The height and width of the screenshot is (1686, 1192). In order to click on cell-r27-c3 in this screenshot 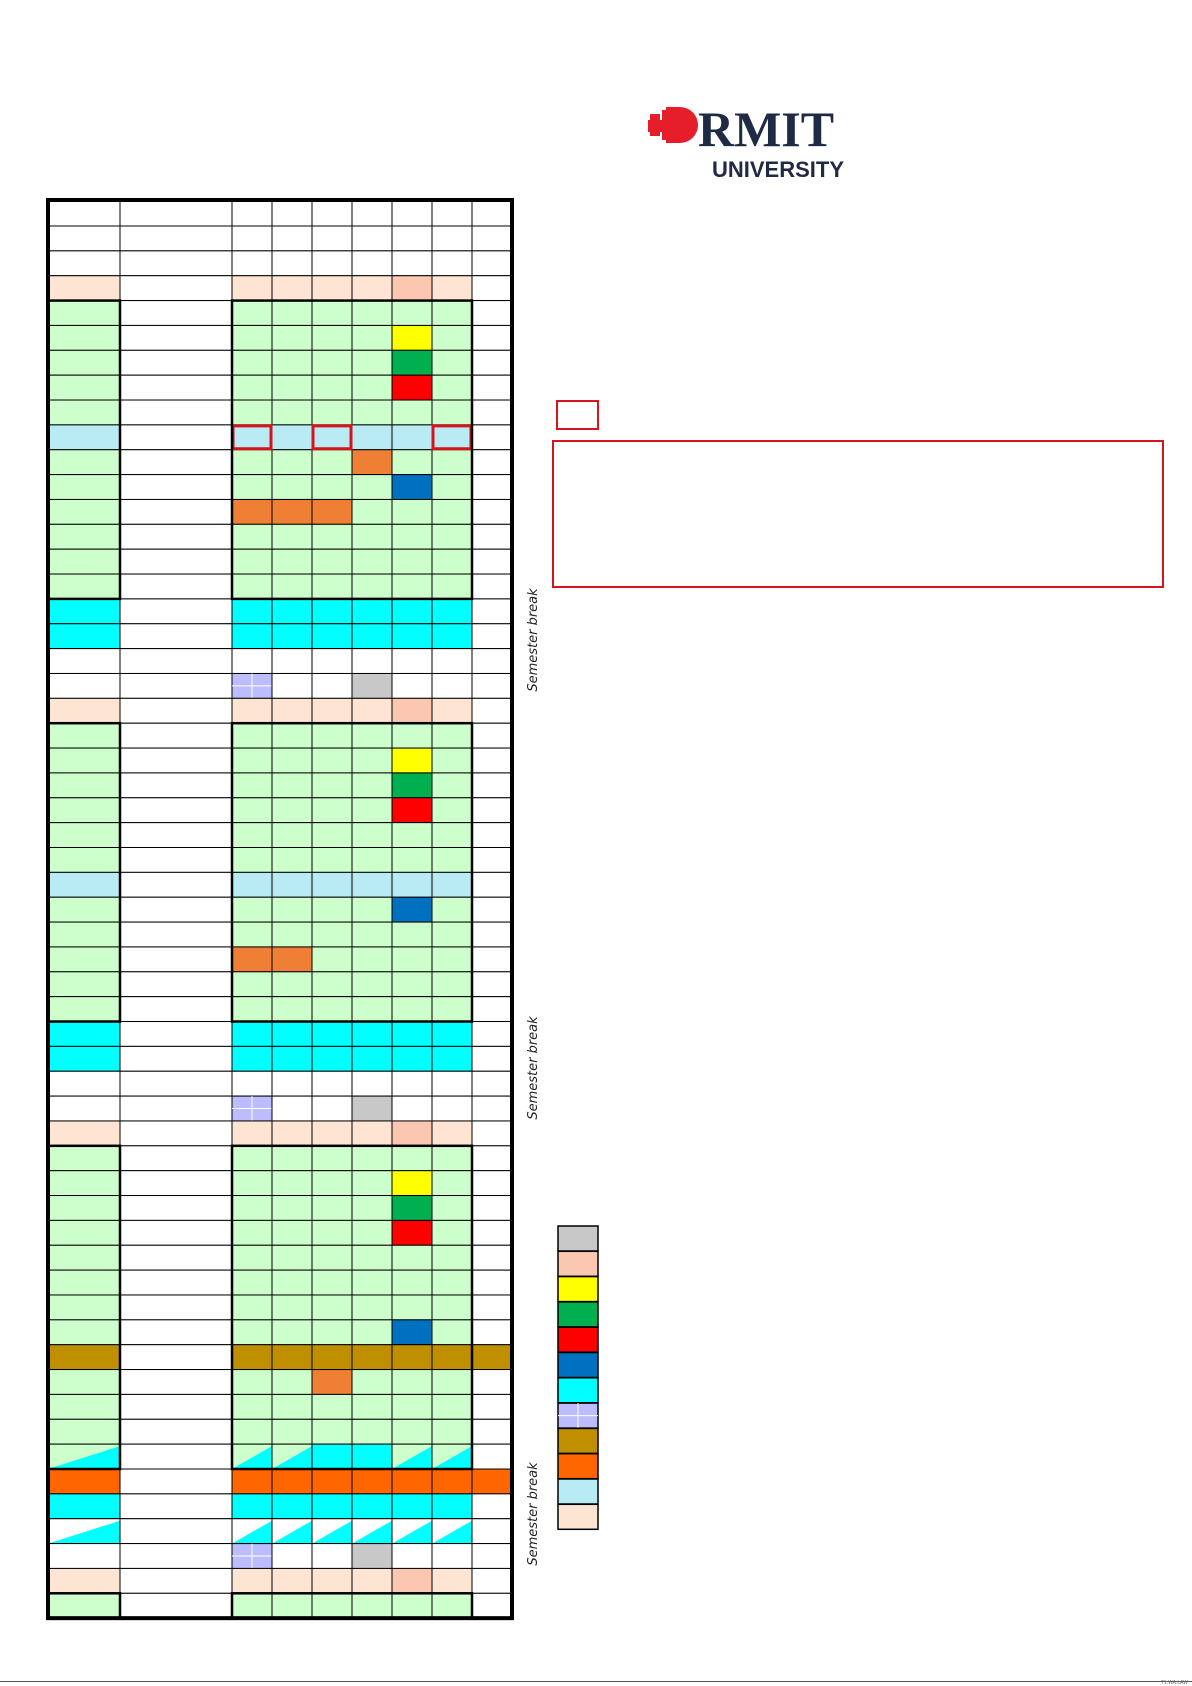, I will do `click(292, 909)`.